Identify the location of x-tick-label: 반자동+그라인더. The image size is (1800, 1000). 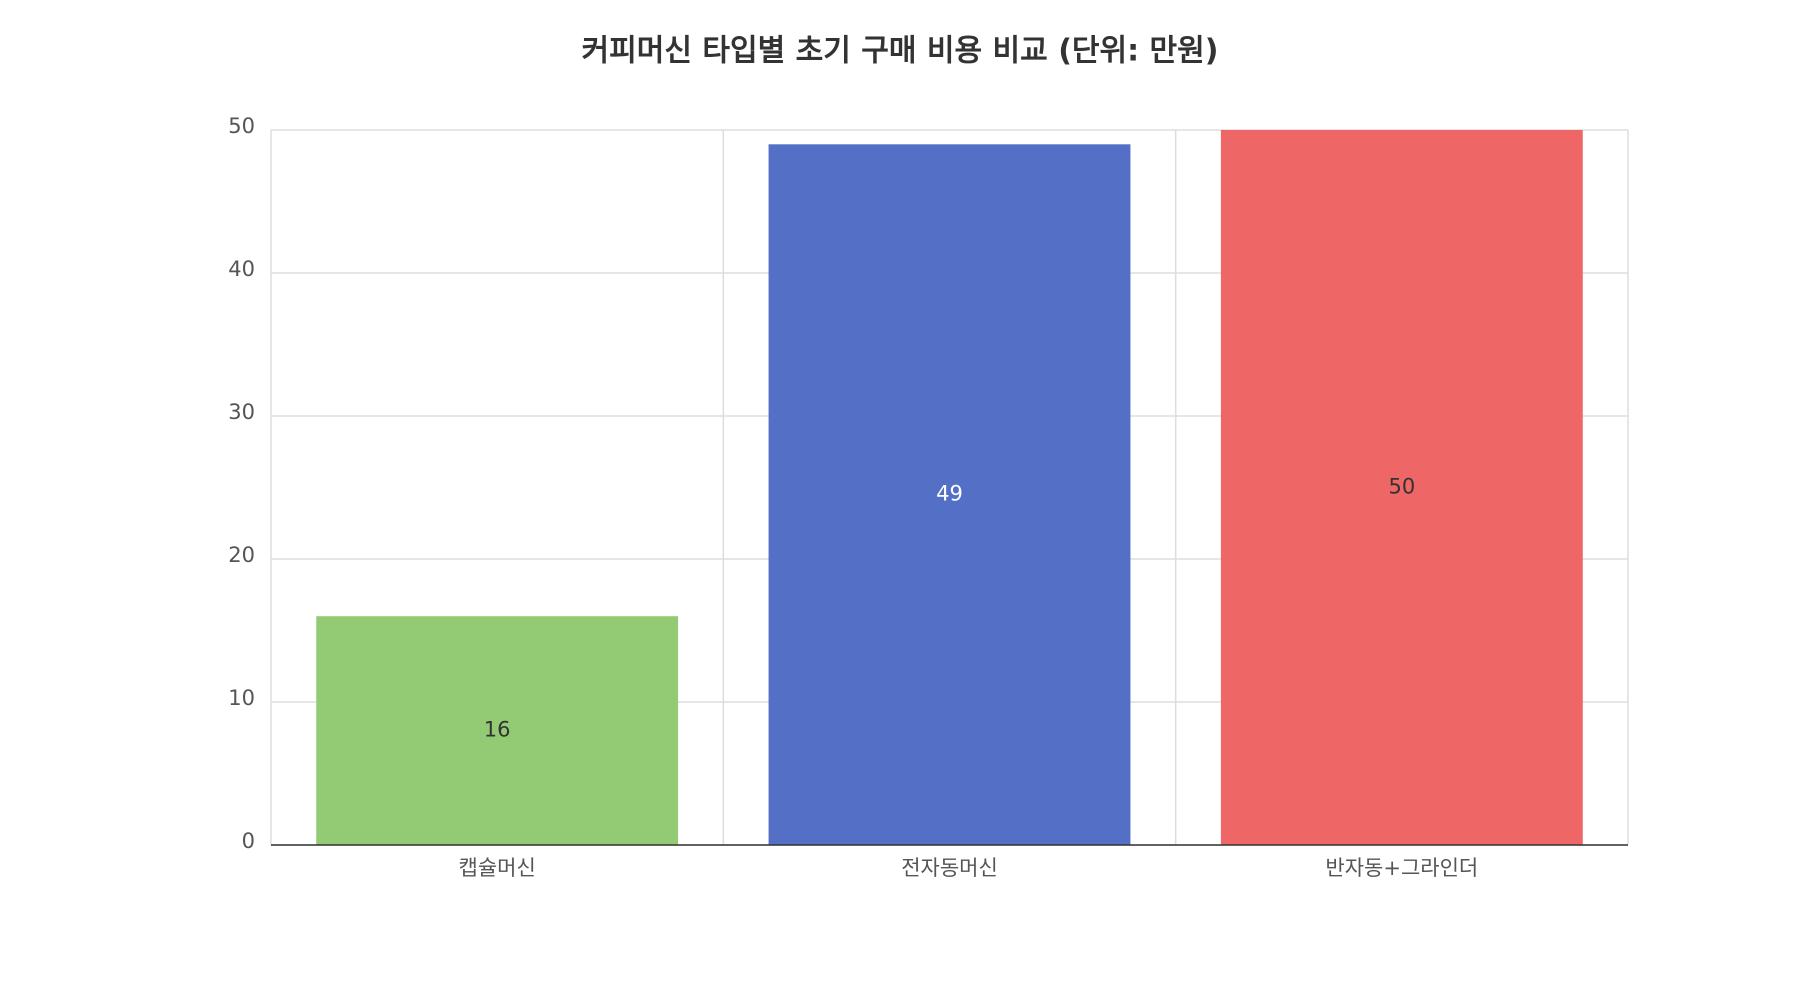
(1401, 868).